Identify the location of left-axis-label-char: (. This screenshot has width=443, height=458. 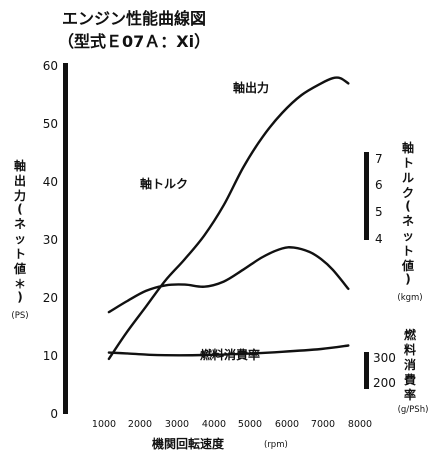
(19, 209).